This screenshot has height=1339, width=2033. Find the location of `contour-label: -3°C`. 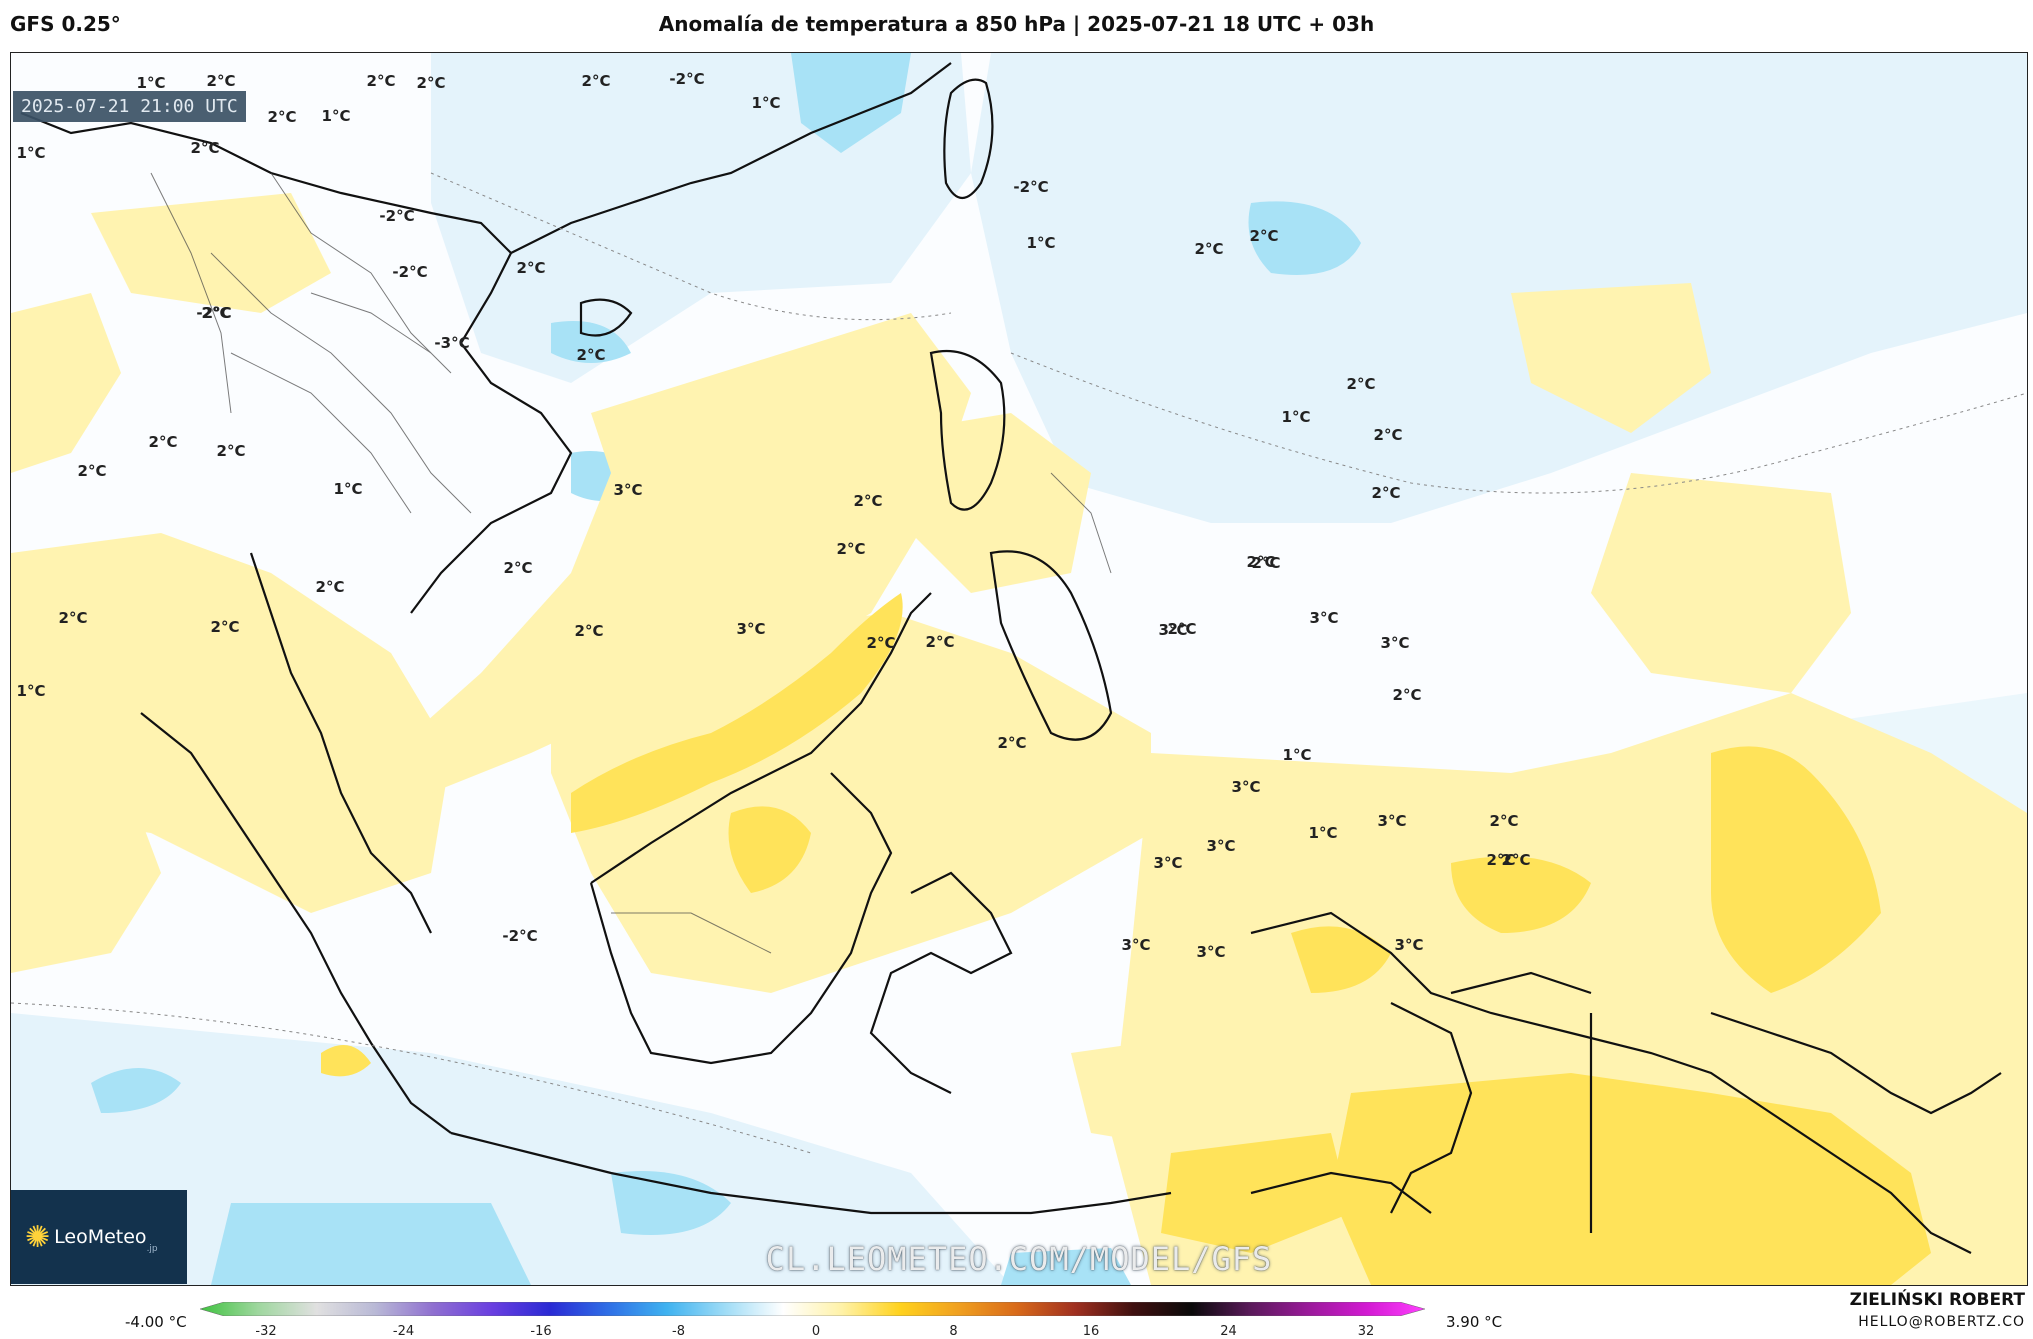

contour-label: -3°C is located at coordinates (452, 343).